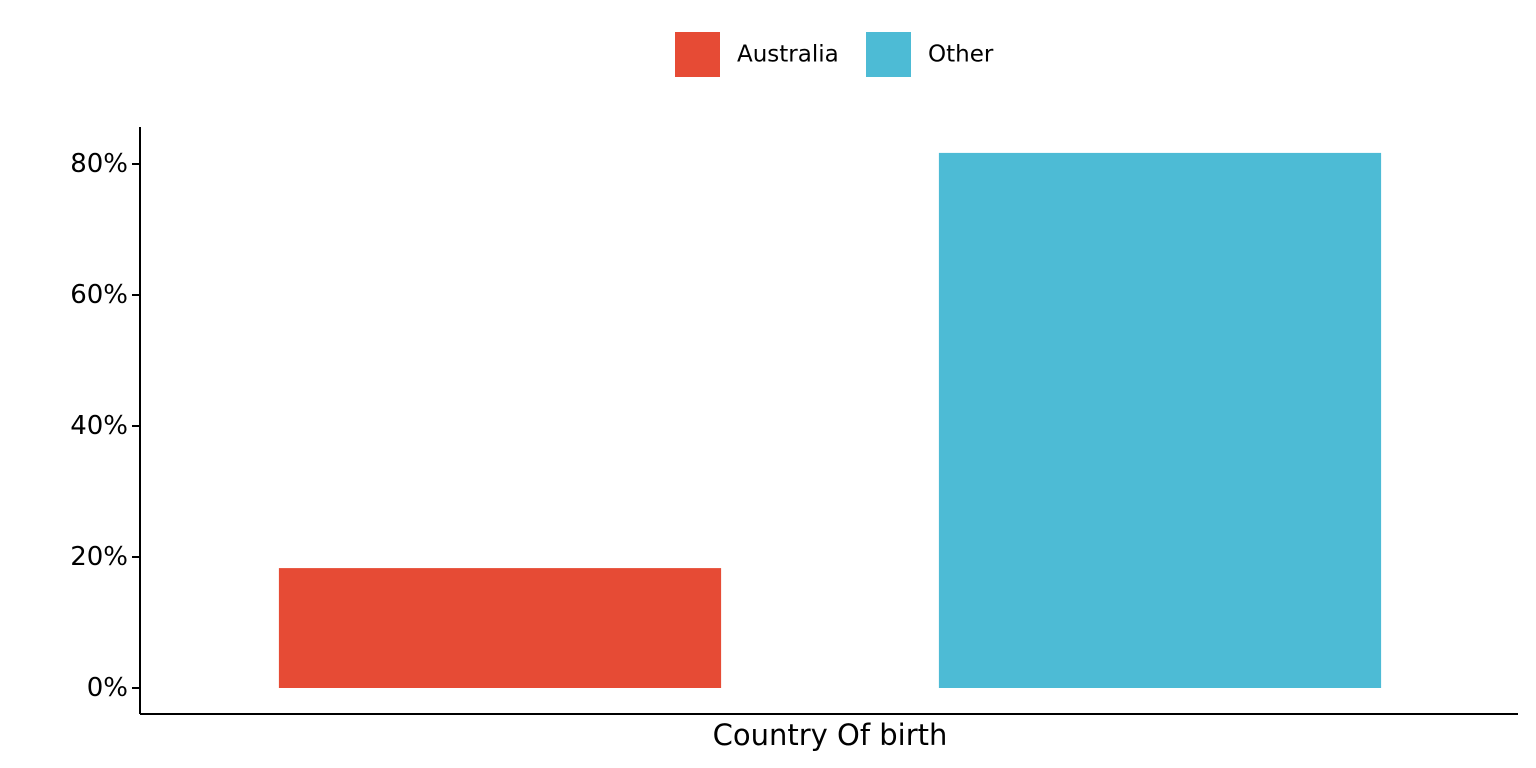 The image size is (1536, 768). I want to click on y-tick-label: 60%, so click(99, 295).